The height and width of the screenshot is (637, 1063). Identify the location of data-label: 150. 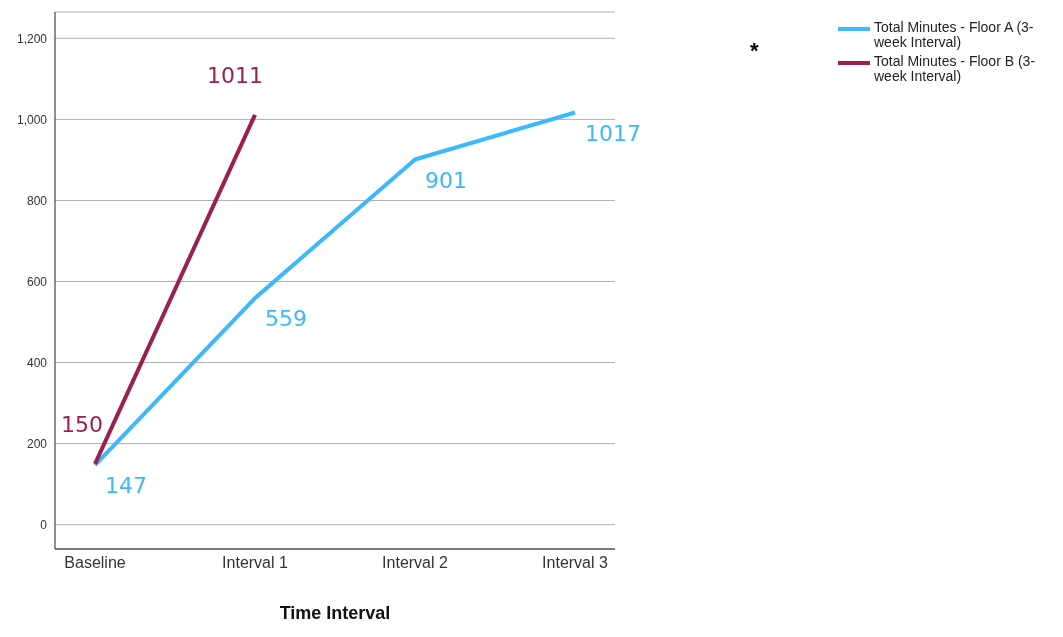
(82, 424).